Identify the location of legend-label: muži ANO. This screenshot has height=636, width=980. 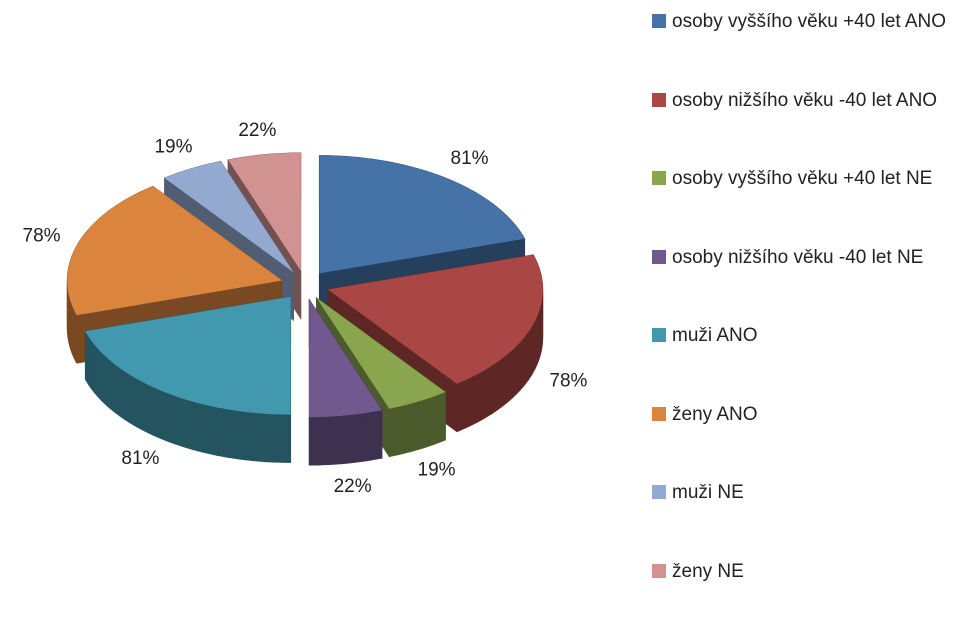
(715, 335).